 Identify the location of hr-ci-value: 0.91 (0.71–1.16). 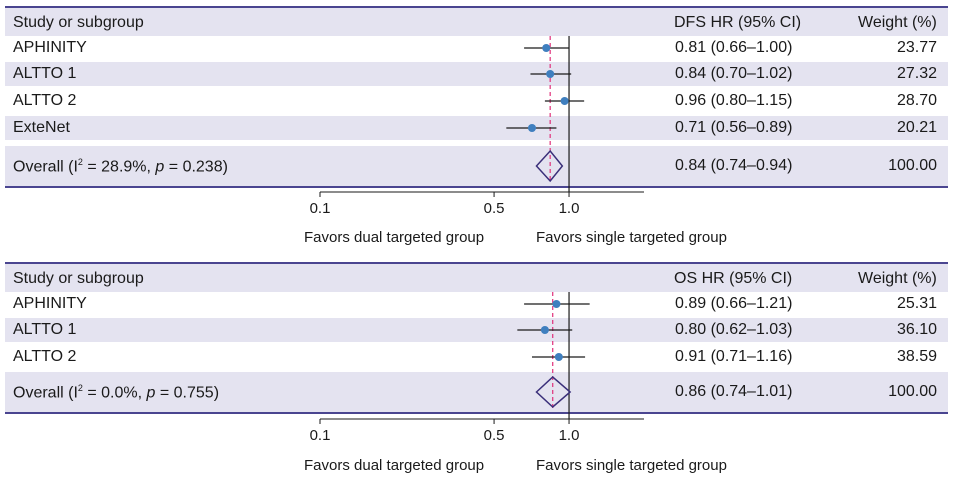
(734, 356).